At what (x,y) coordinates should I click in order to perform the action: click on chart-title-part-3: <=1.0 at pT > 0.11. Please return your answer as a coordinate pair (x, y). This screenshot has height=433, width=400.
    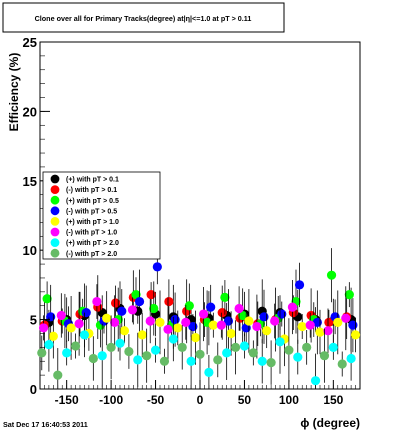
    Looking at the image, I should click on (221, 18).